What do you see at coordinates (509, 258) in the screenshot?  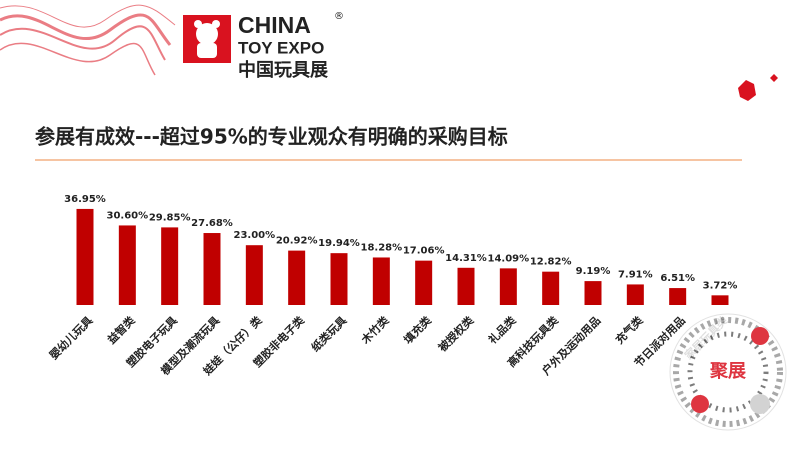 I see `value-label: 14.09%` at bounding box center [509, 258].